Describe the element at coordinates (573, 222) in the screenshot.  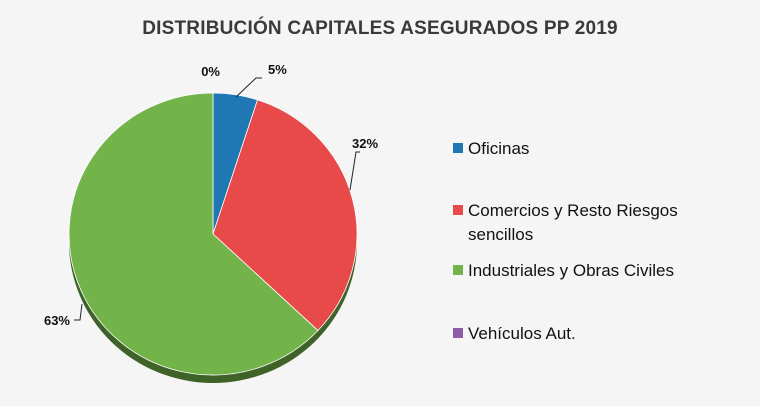
I see `legend-label: Comercios y Resto Riesgos sencillos` at that location.